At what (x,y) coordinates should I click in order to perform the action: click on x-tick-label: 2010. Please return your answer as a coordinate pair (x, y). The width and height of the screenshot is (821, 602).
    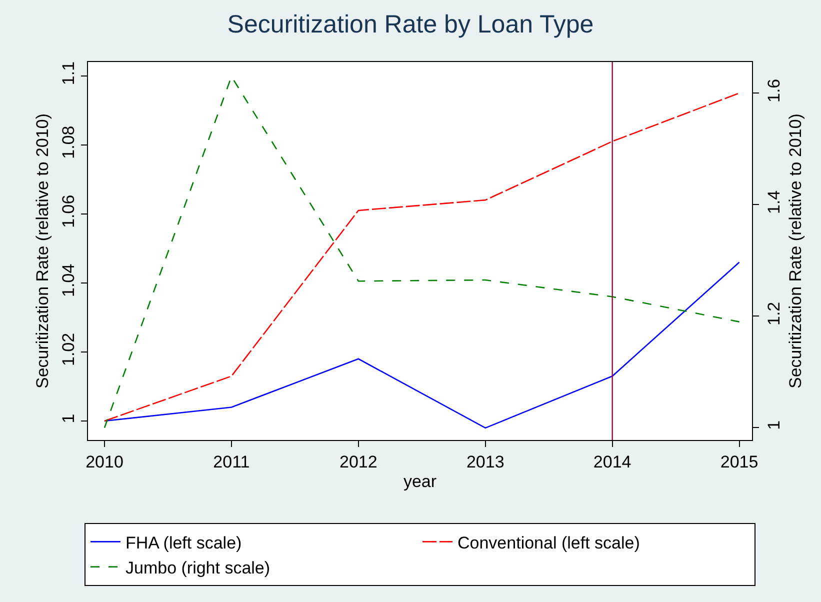
    Looking at the image, I should click on (105, 462).